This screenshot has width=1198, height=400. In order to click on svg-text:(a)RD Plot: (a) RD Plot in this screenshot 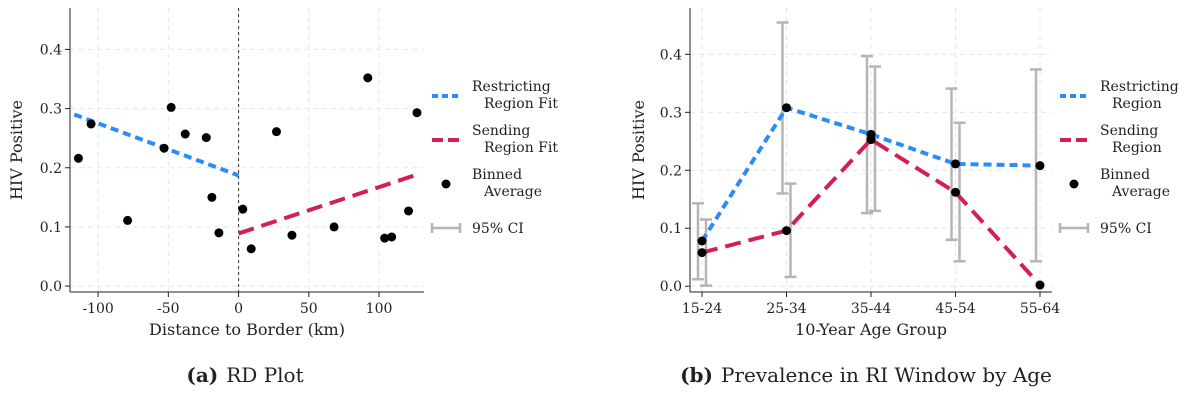, I will do `click(244, 375)`.